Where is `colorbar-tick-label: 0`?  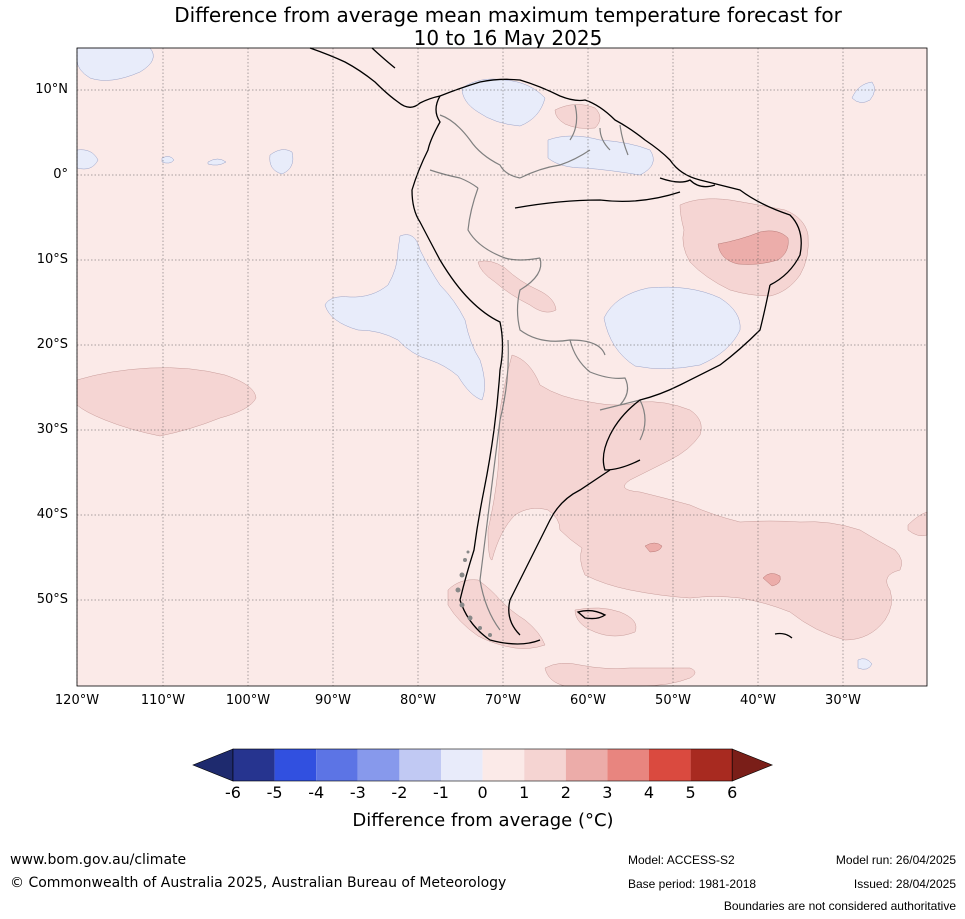 colorbar-tick-label: 0 is located at coordinates (482, 792).